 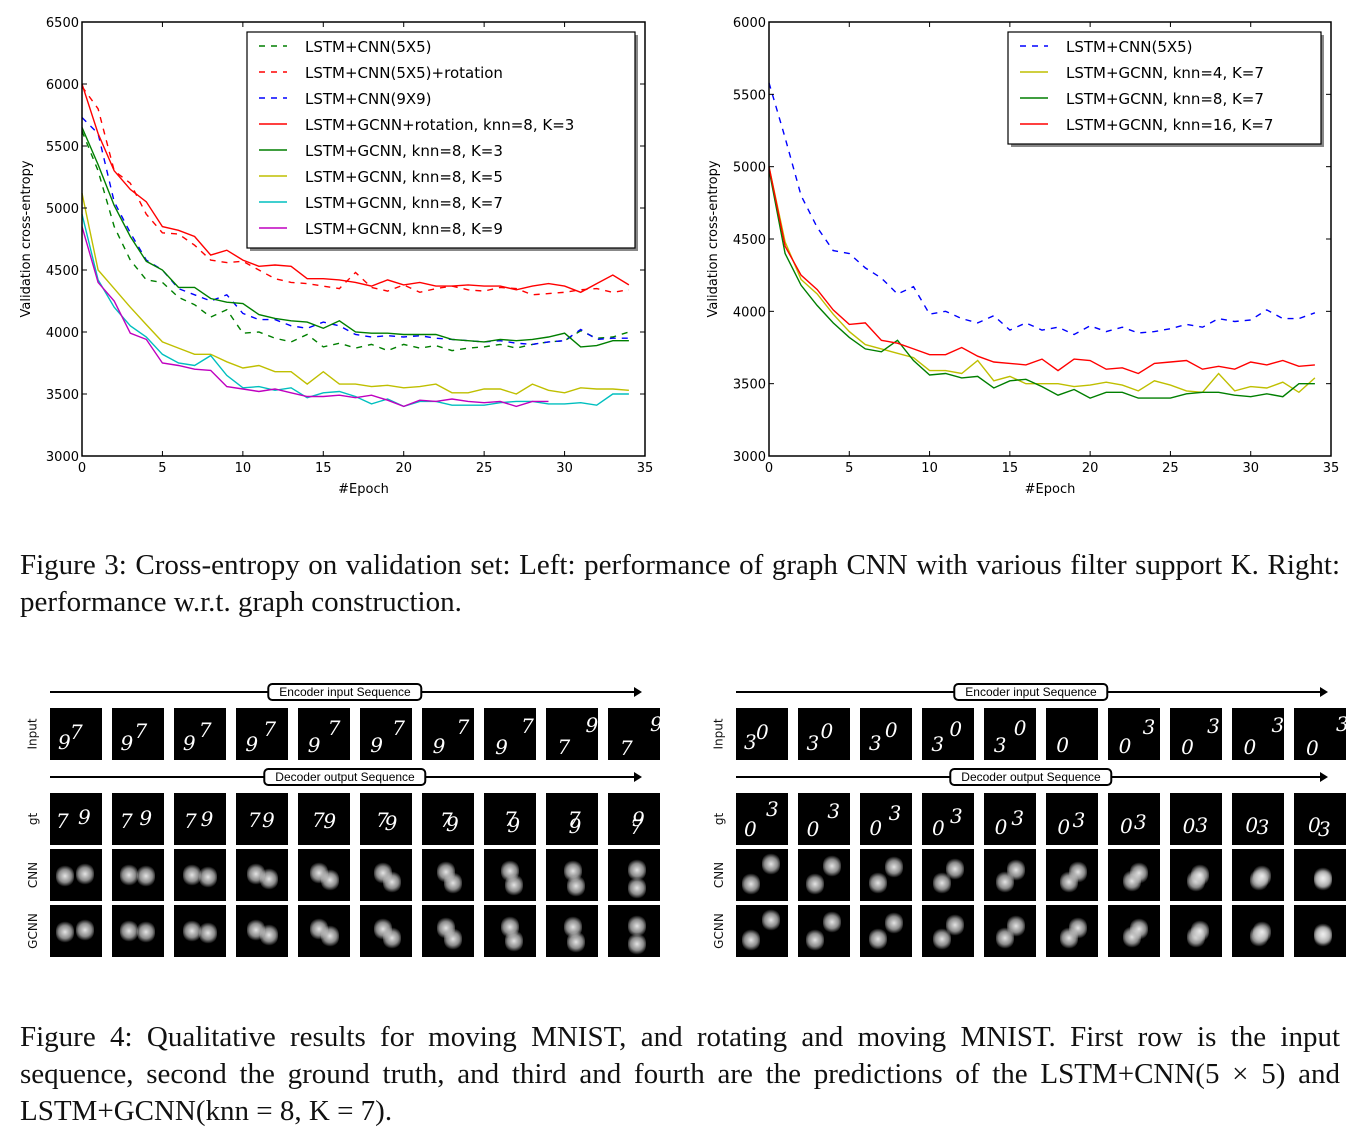 I want to click on x-tick-label: 0, so click(x=82, y=468).